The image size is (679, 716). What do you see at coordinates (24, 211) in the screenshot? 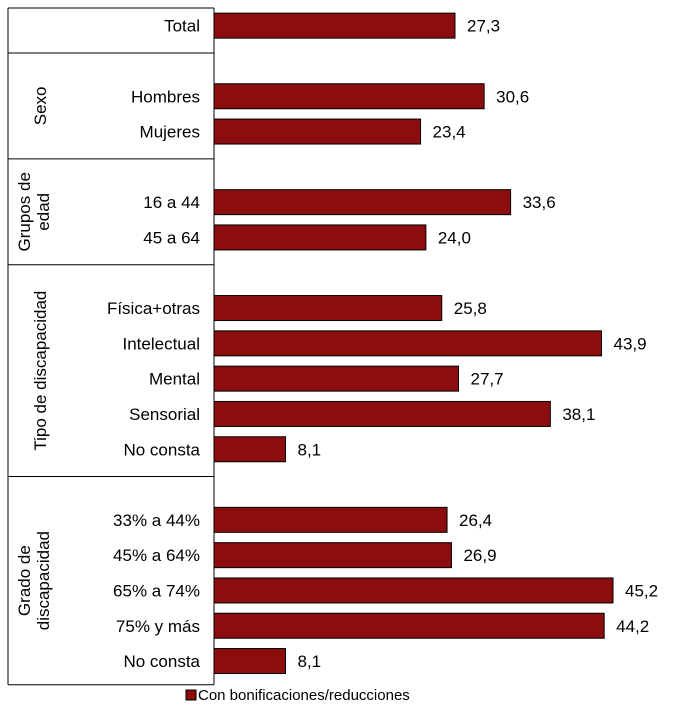
I see `group-label: Grupos de` at bounding box center [24, 211].